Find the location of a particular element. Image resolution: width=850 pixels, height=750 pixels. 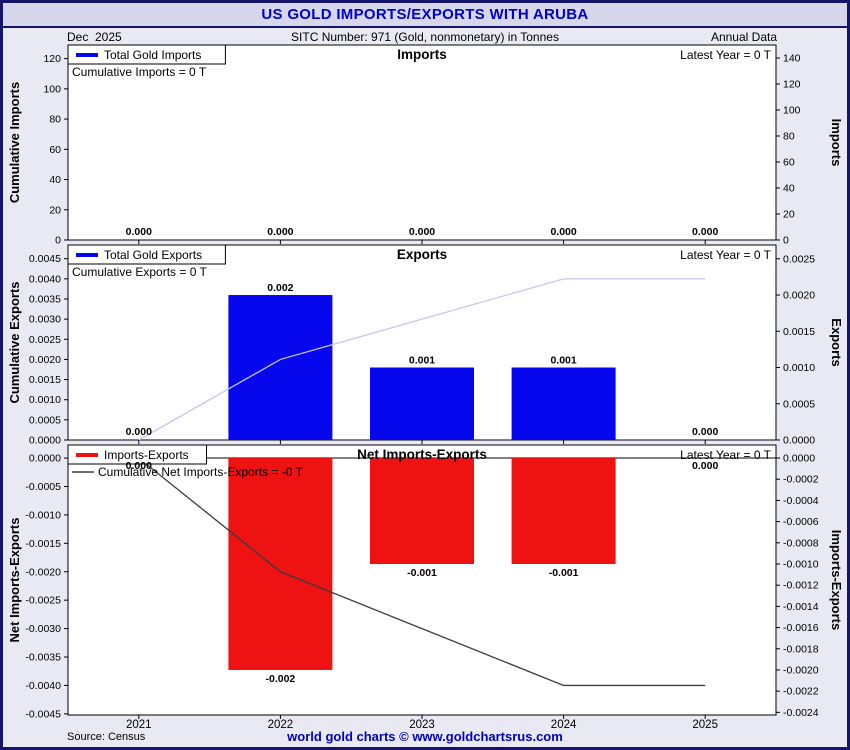

right-tick-label: 0.0020 is located at coordinates (799, 296).